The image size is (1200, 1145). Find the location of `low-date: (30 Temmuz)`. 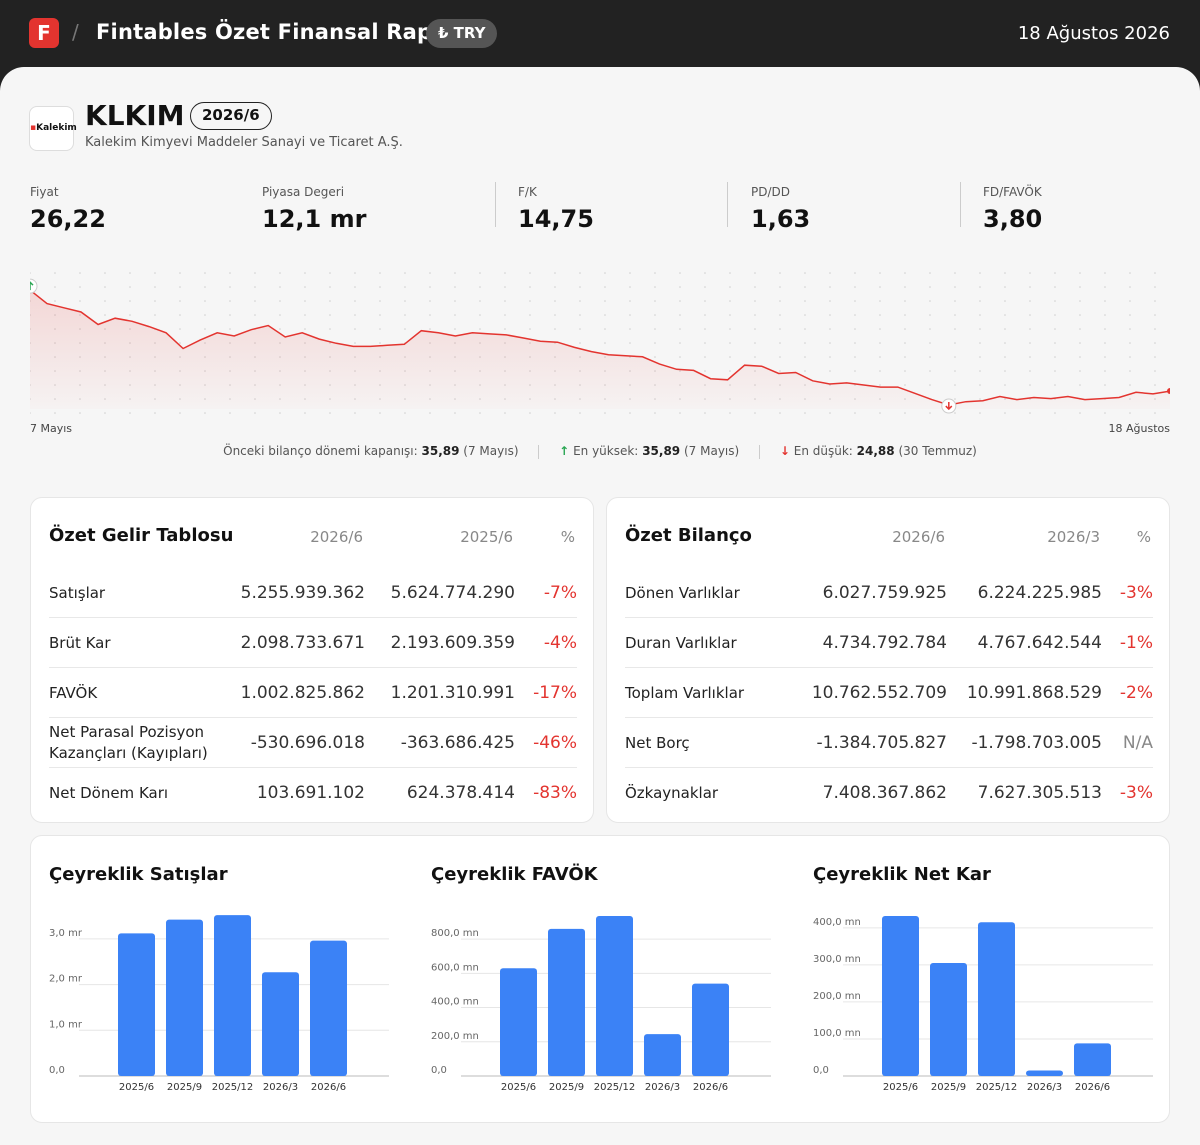

low-date: (30 Temmuz) is located at coordinates (937, 451).